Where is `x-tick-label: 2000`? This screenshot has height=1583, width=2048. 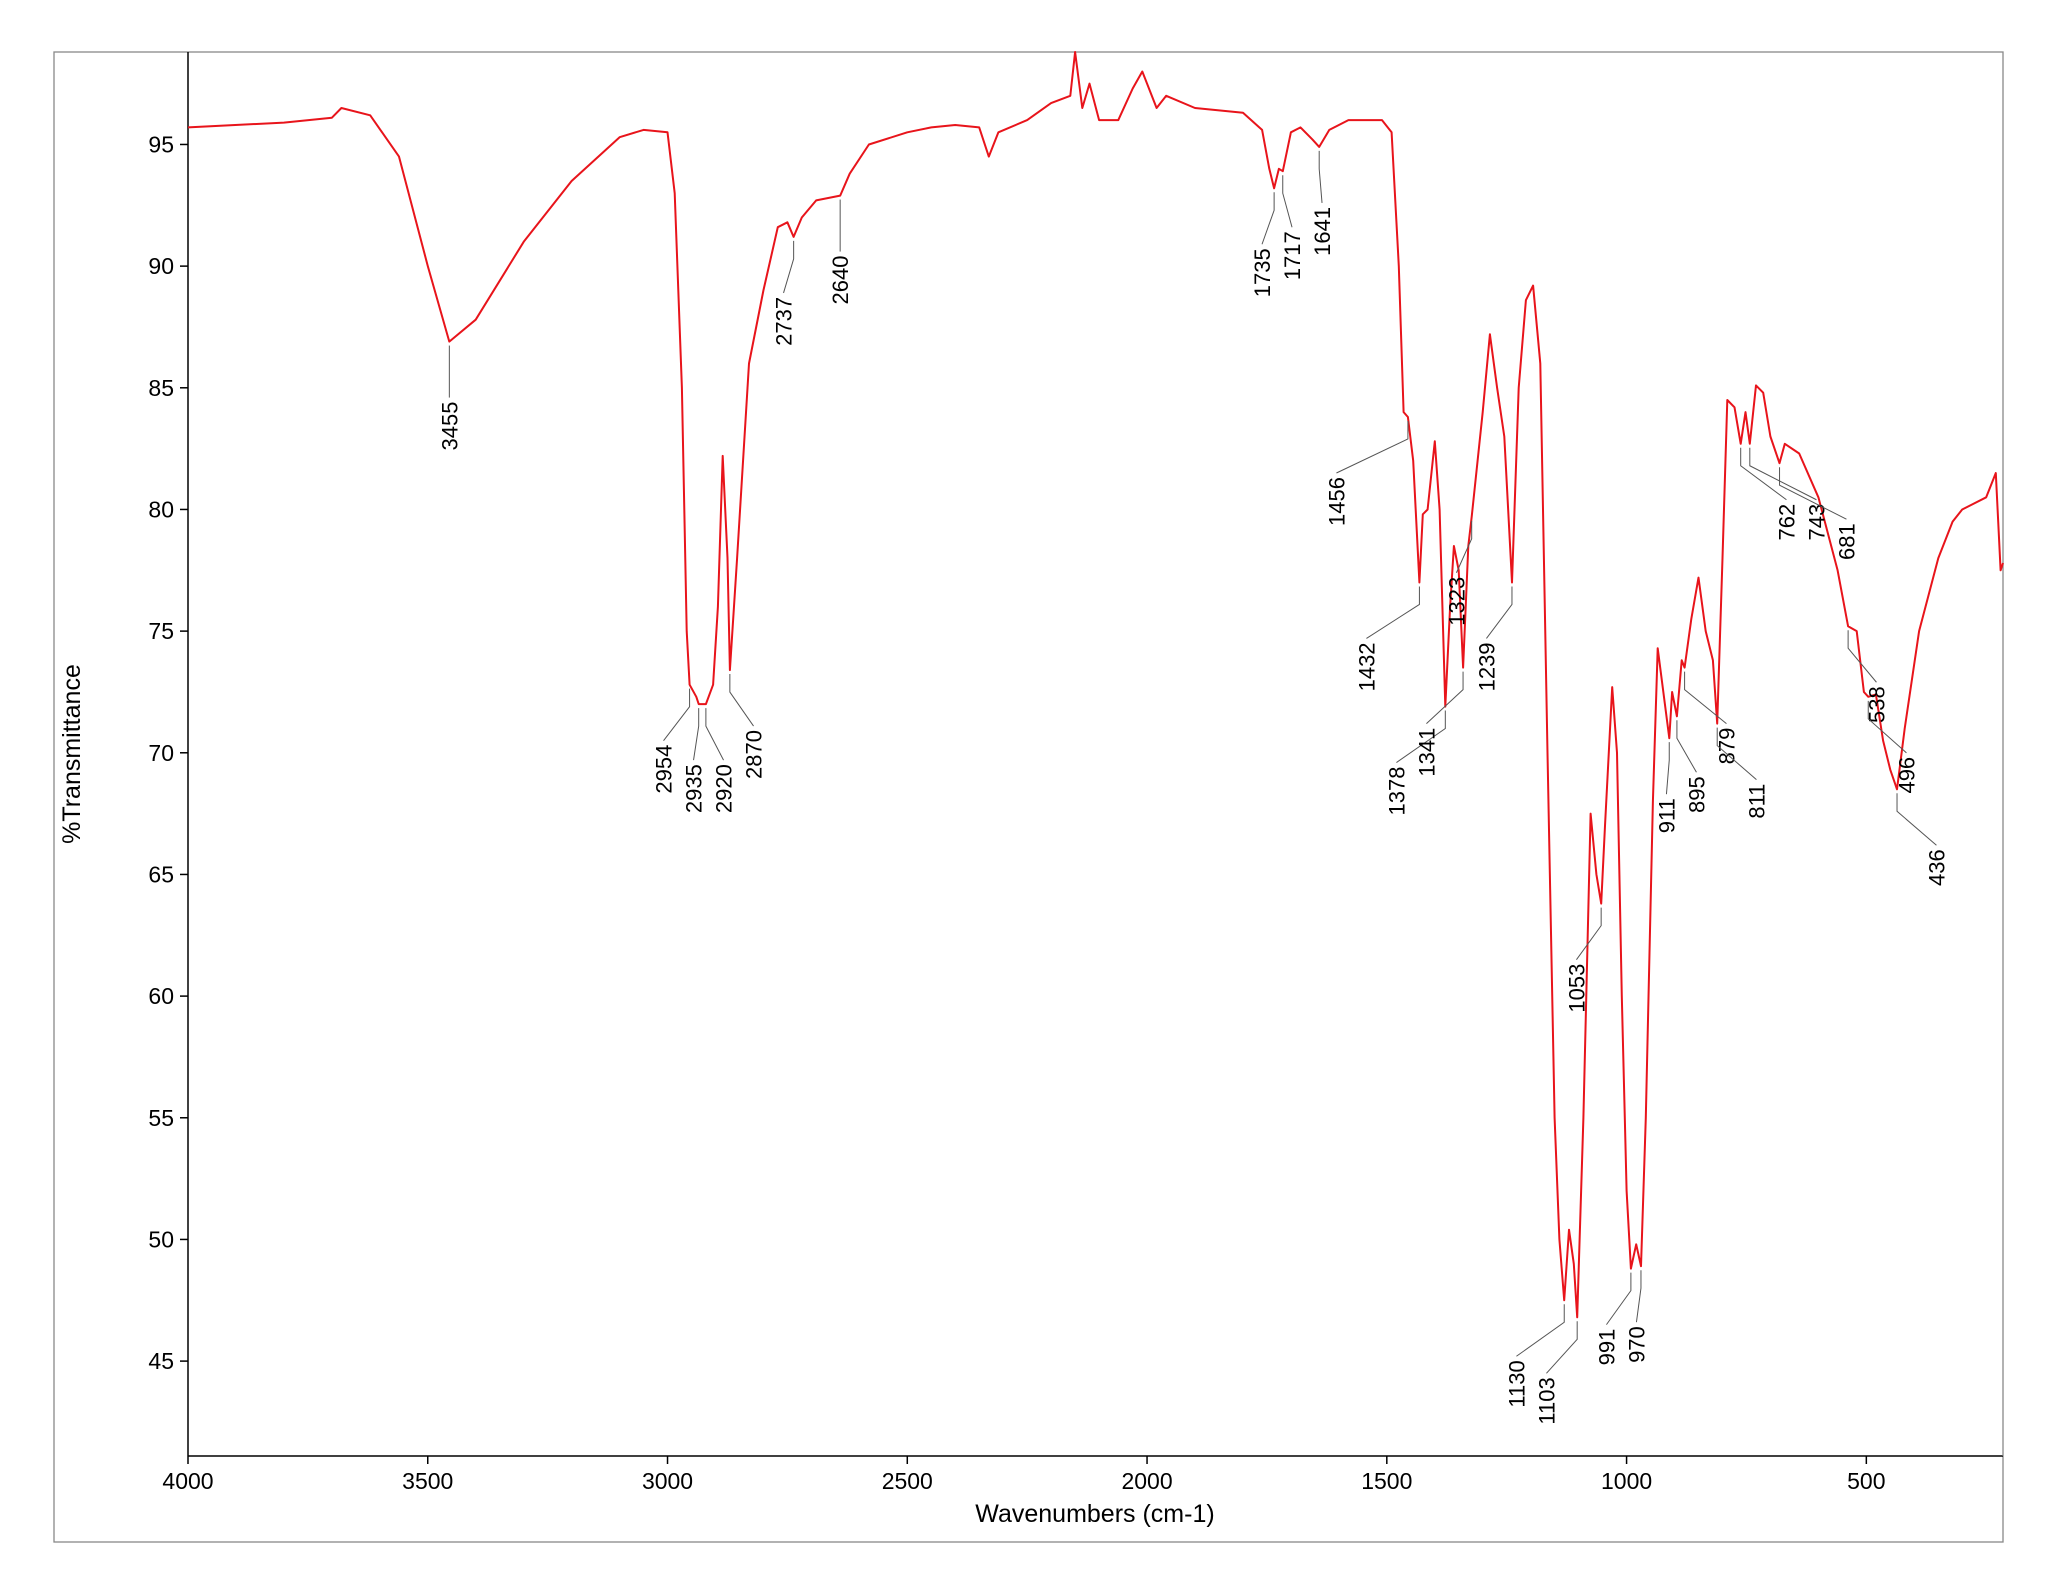 x-tick-label: 2000 is located at coordinates (1146, 1481).